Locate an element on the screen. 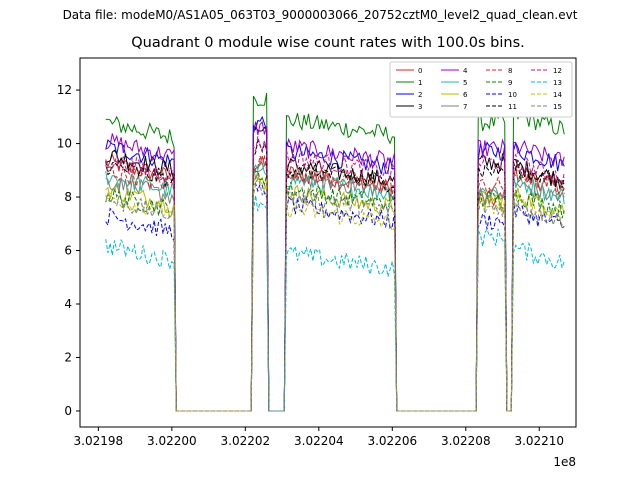 The height and width of the screenshot is (480, 640). y-tick-label: 8 is located at coordinates (68, 197).